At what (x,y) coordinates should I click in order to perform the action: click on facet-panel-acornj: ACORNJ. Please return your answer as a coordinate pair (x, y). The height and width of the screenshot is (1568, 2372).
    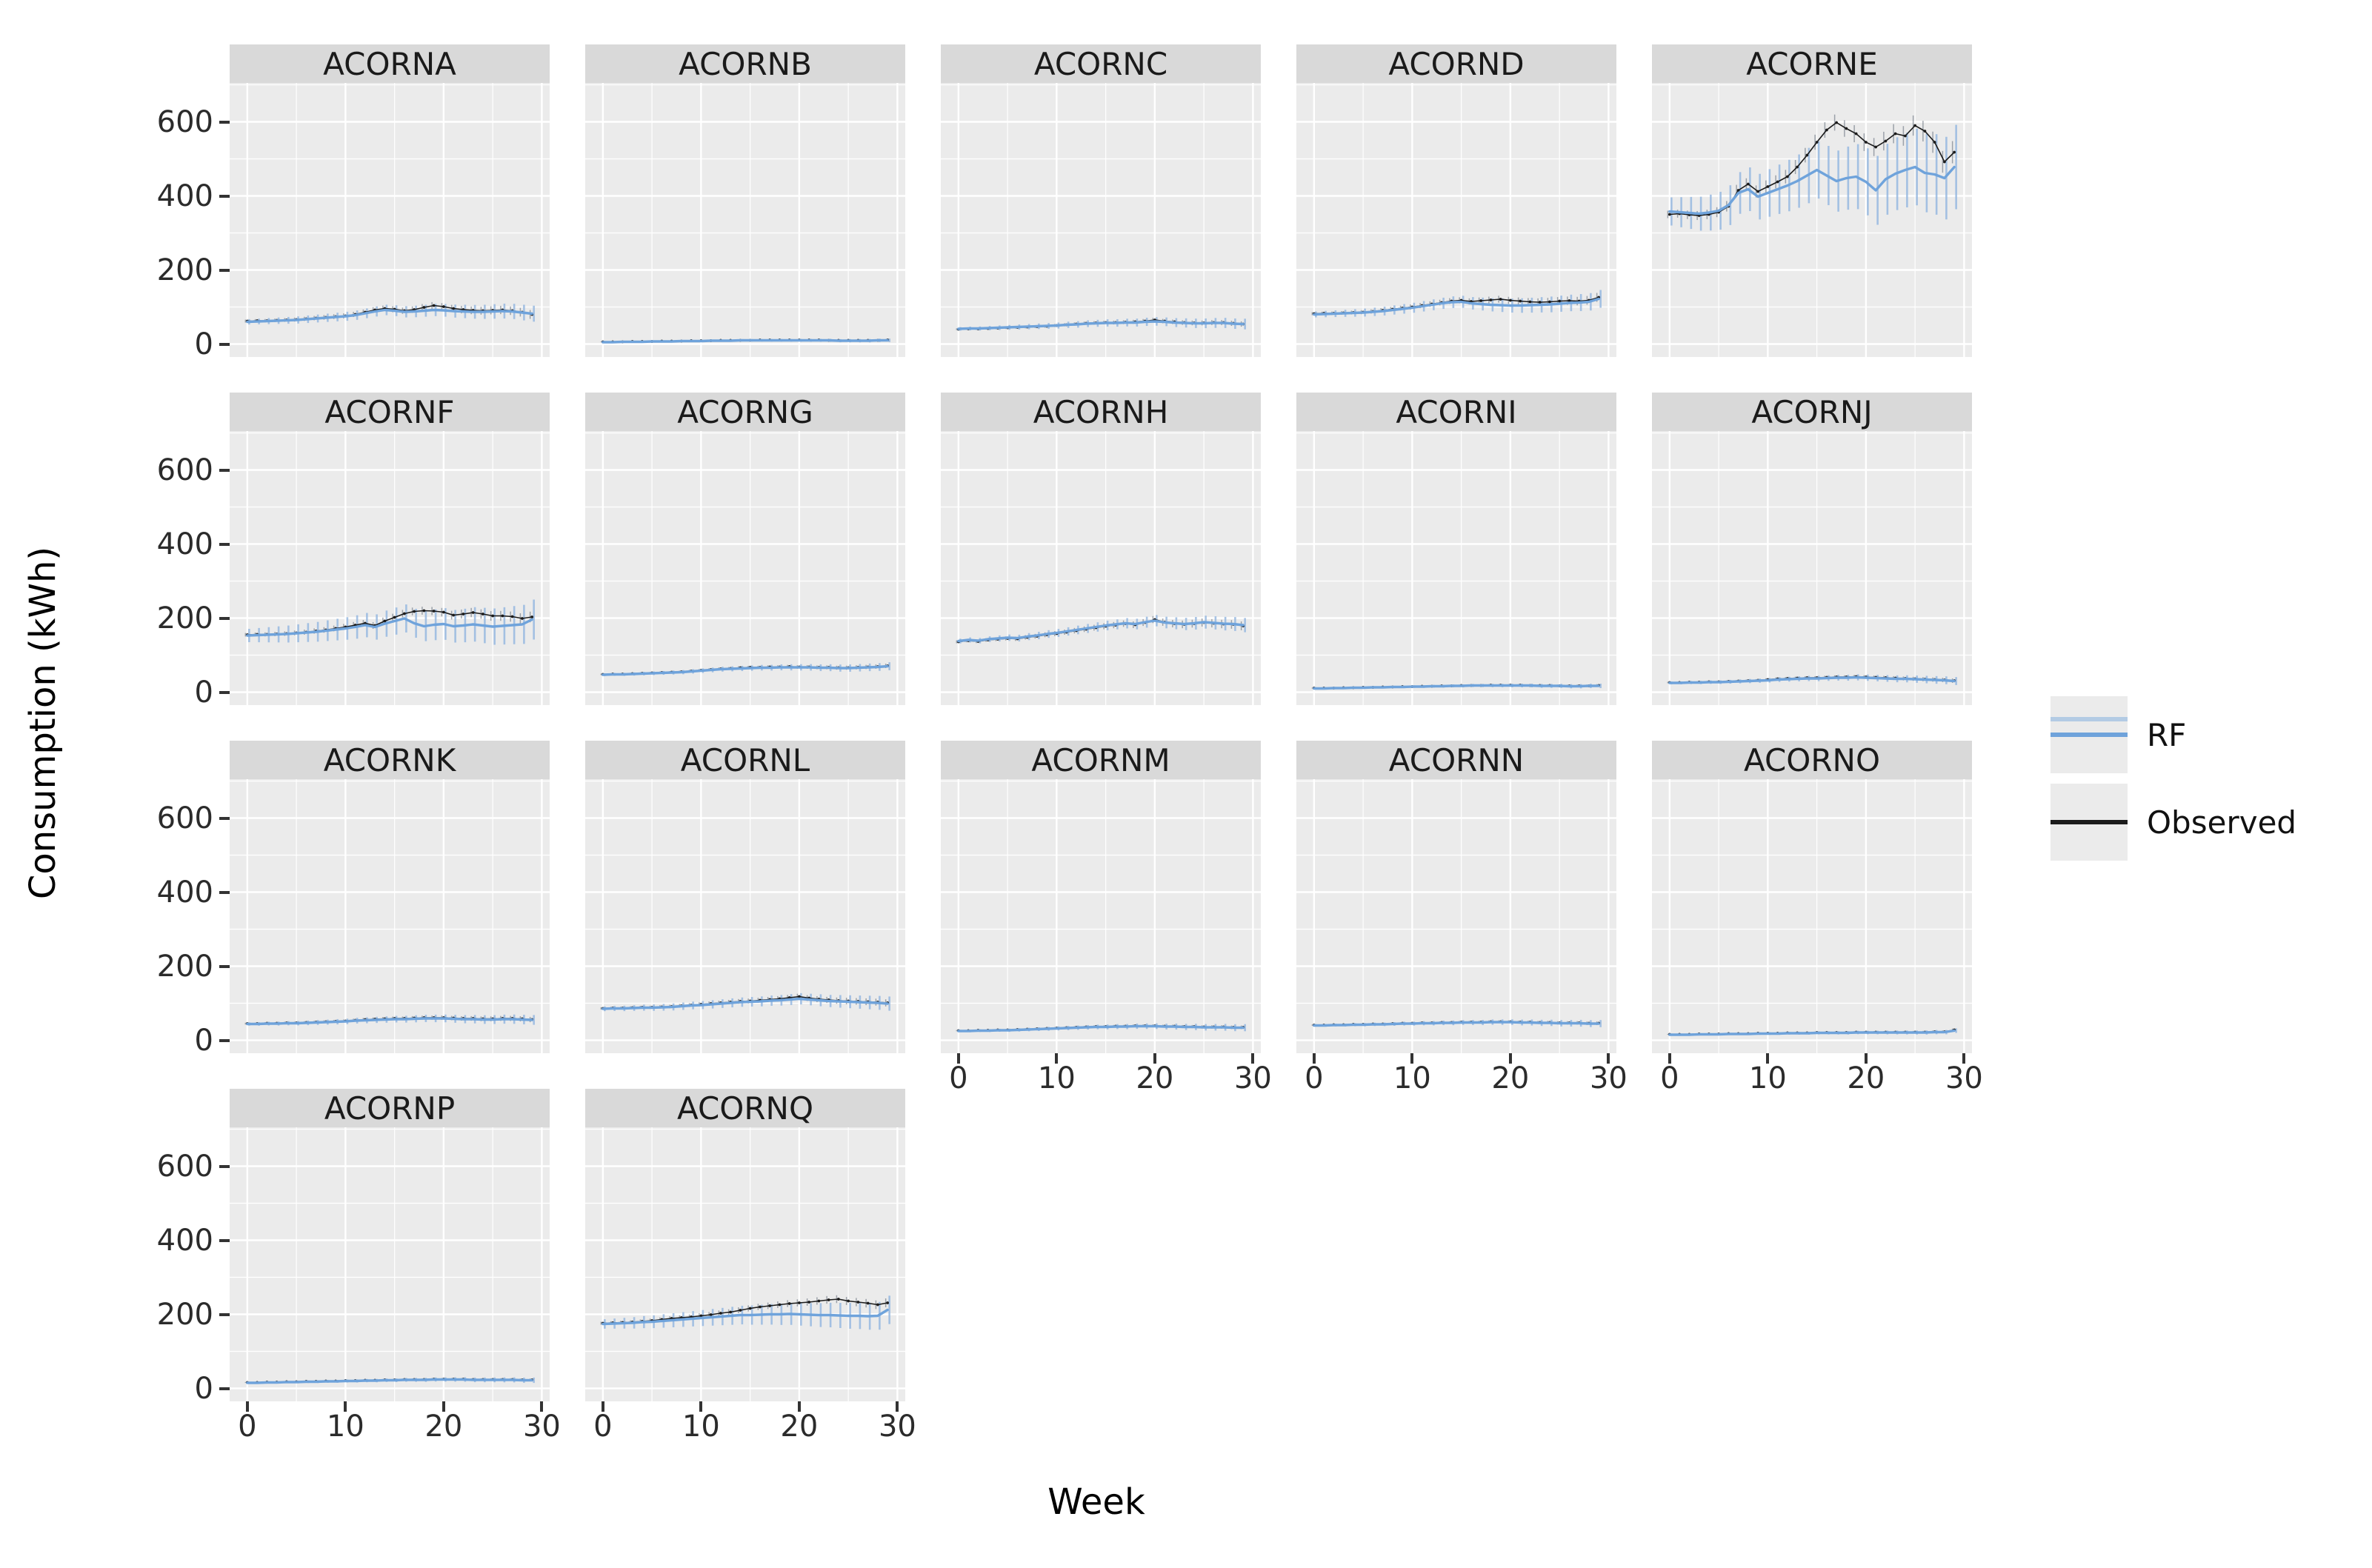
    Looking at the image, I should click on (1812, 549).